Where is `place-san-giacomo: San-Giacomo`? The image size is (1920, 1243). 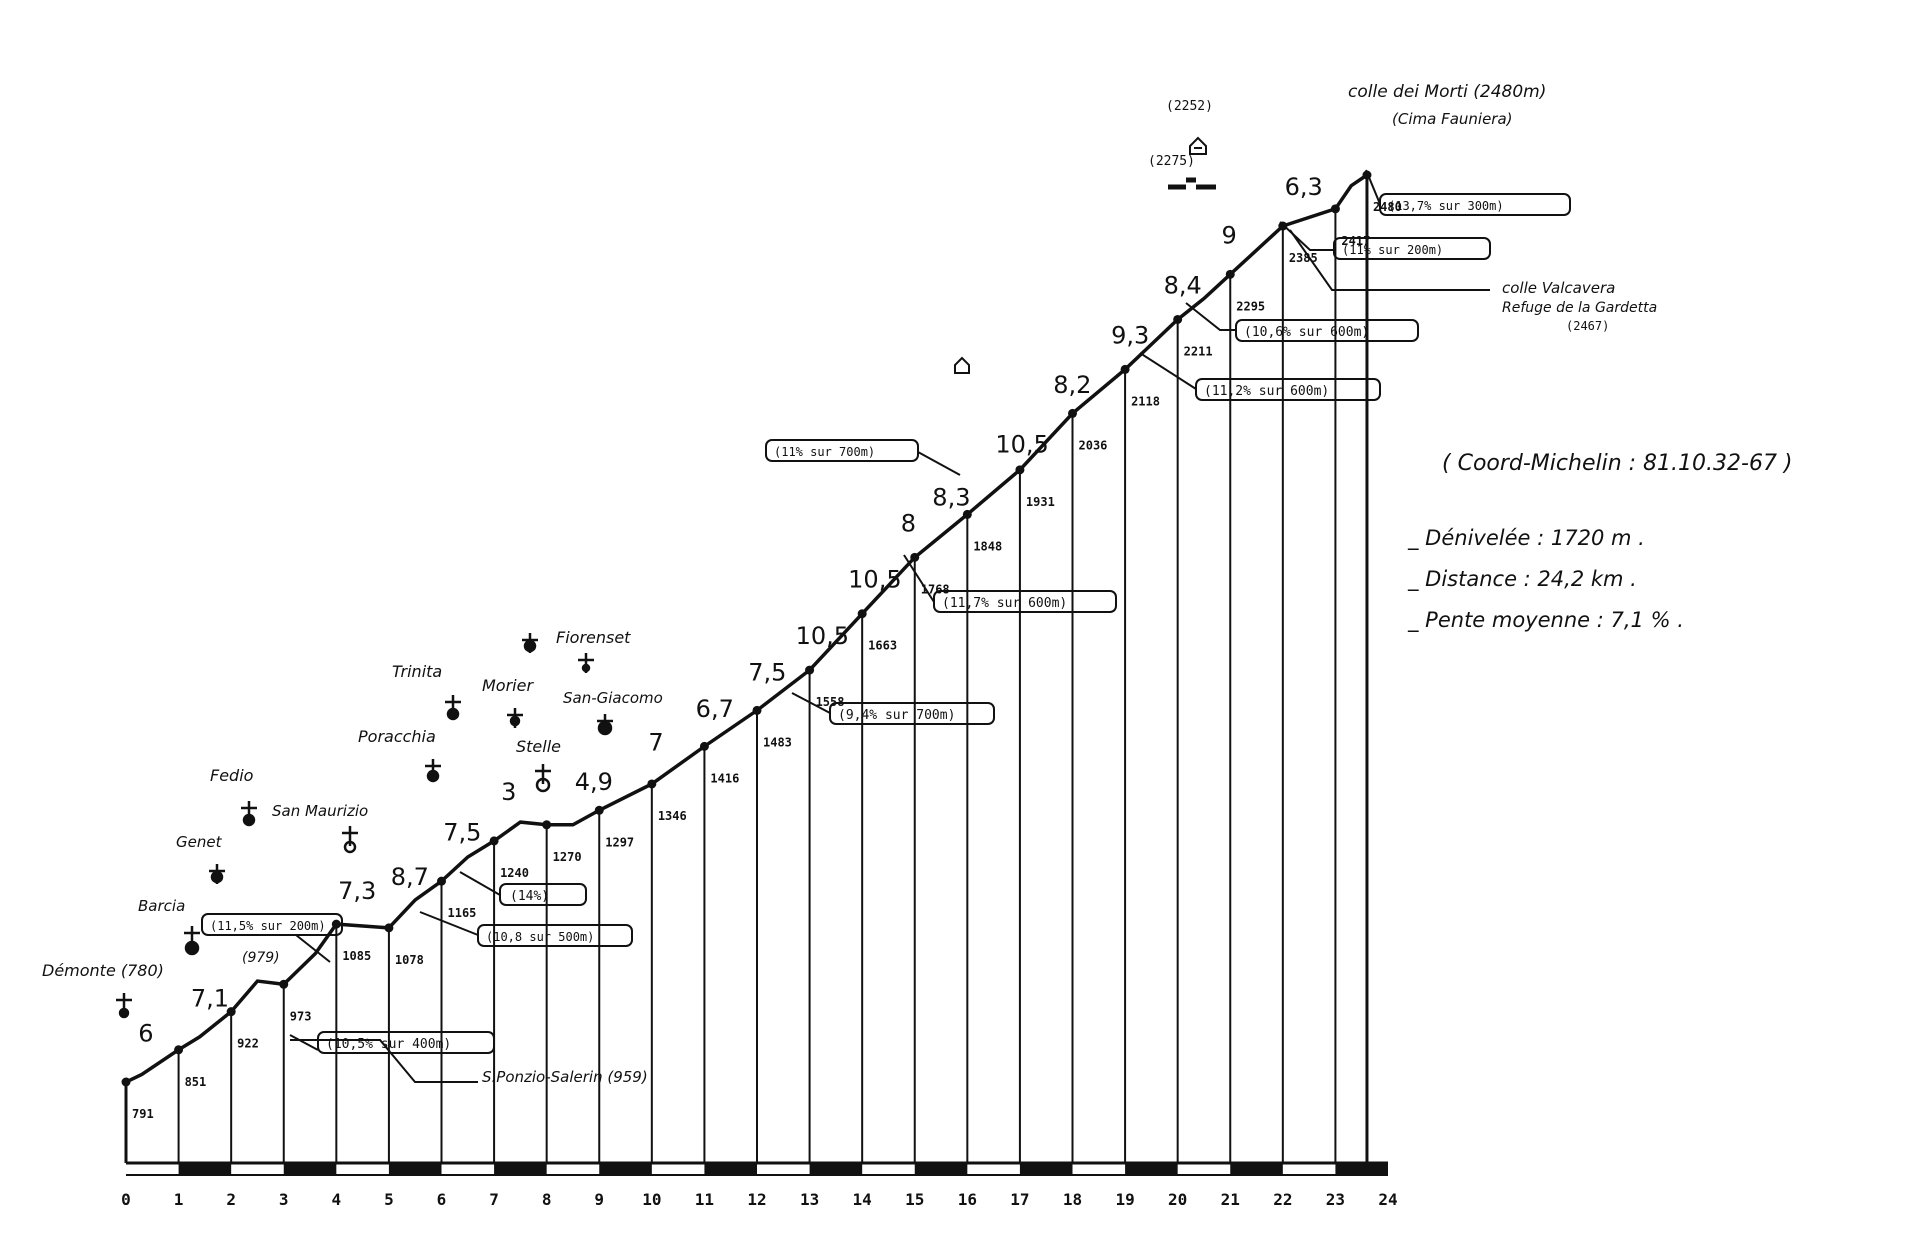 place-san-giacomo: San-Giacomo is located at coordinates (613, 698).